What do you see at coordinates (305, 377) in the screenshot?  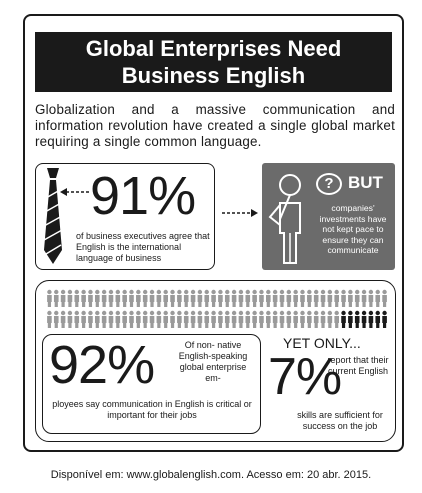 I see `stat-7-value: 7%` at bounding box center [305, 377].